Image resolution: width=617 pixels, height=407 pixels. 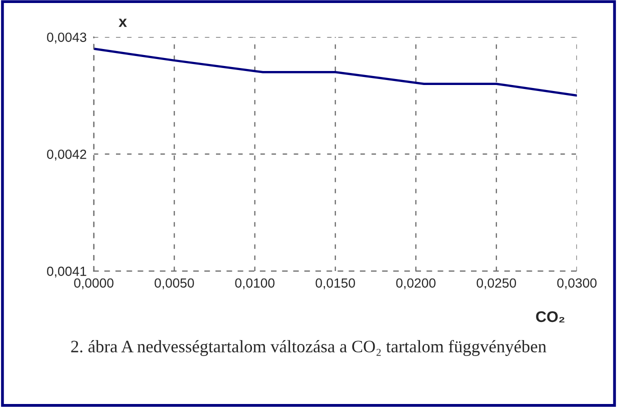 I want to click on y-tick-label: 0,0043, so click(x=66, y=38).